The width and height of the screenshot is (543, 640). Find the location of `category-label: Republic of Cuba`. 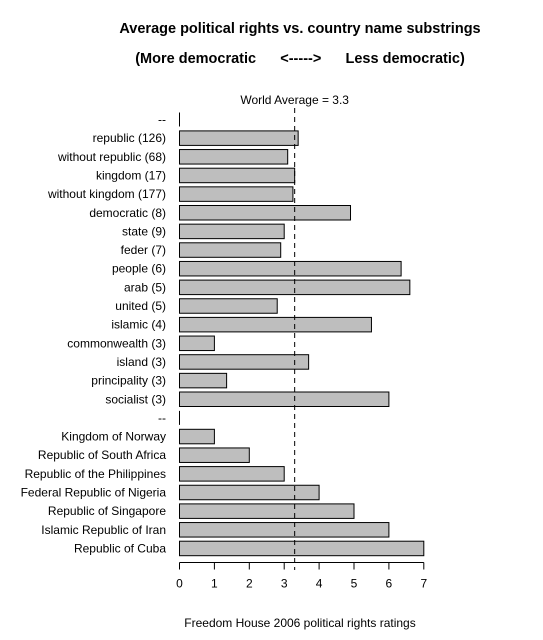

category-label: Republic of Cuba is located at coordinates (120, 548).